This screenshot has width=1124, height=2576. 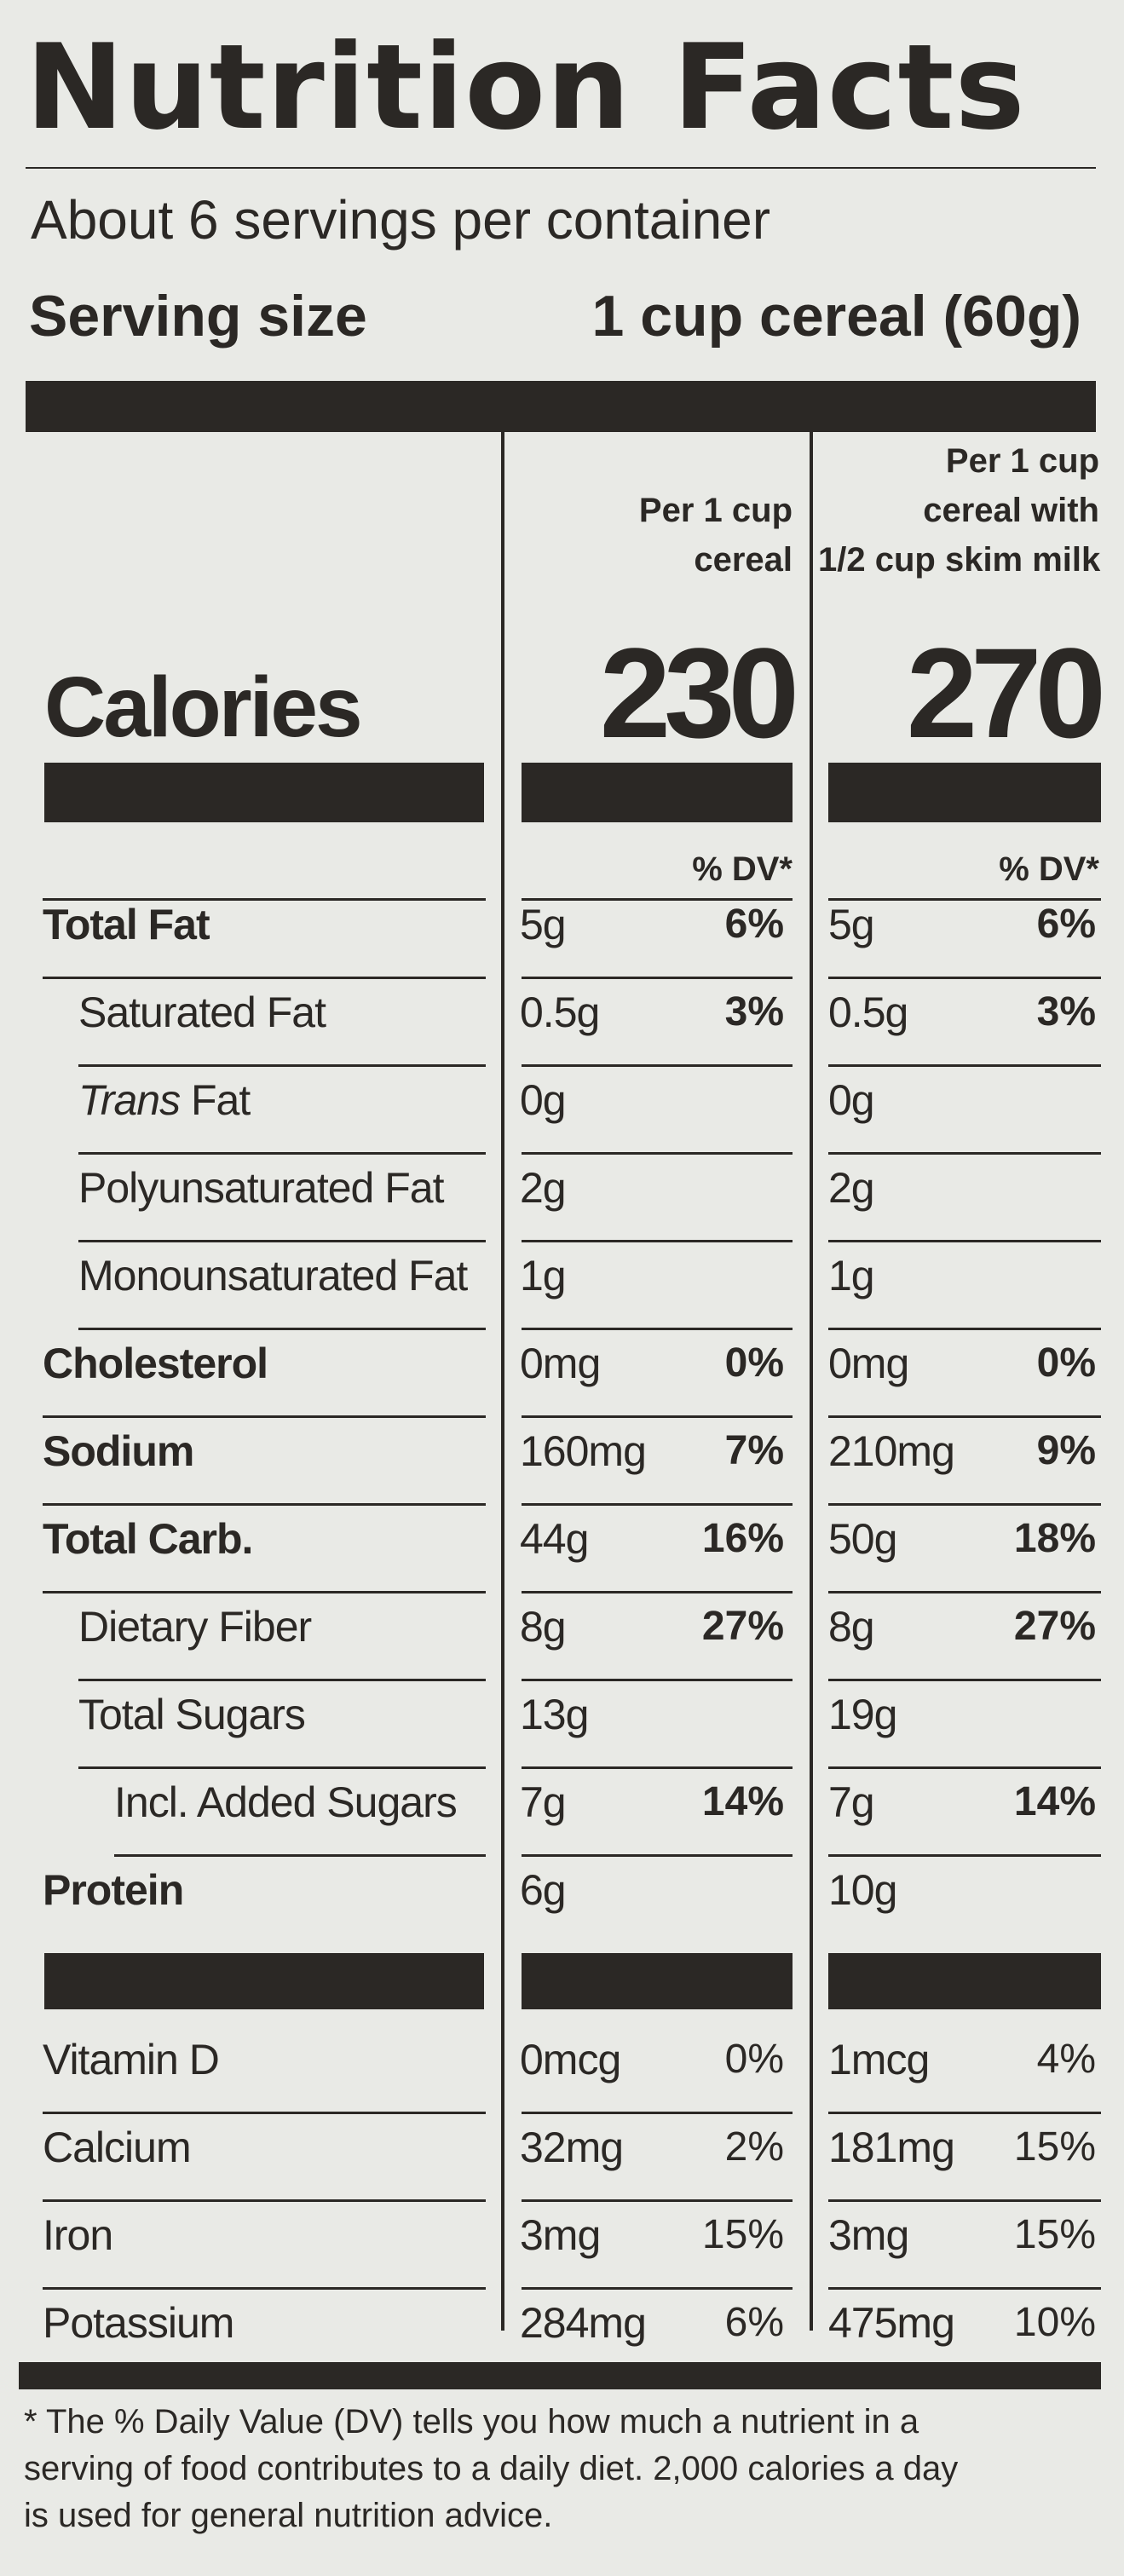 I want to click on calories-bar-label, so click(x=264, y=792).